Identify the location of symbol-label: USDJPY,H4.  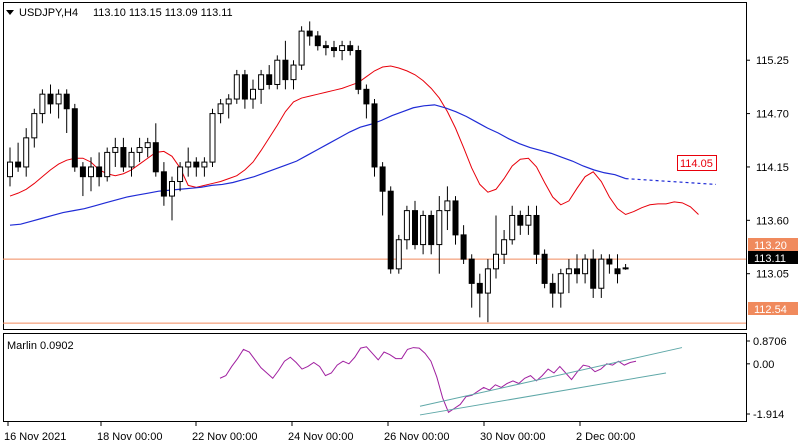
(48, 13).